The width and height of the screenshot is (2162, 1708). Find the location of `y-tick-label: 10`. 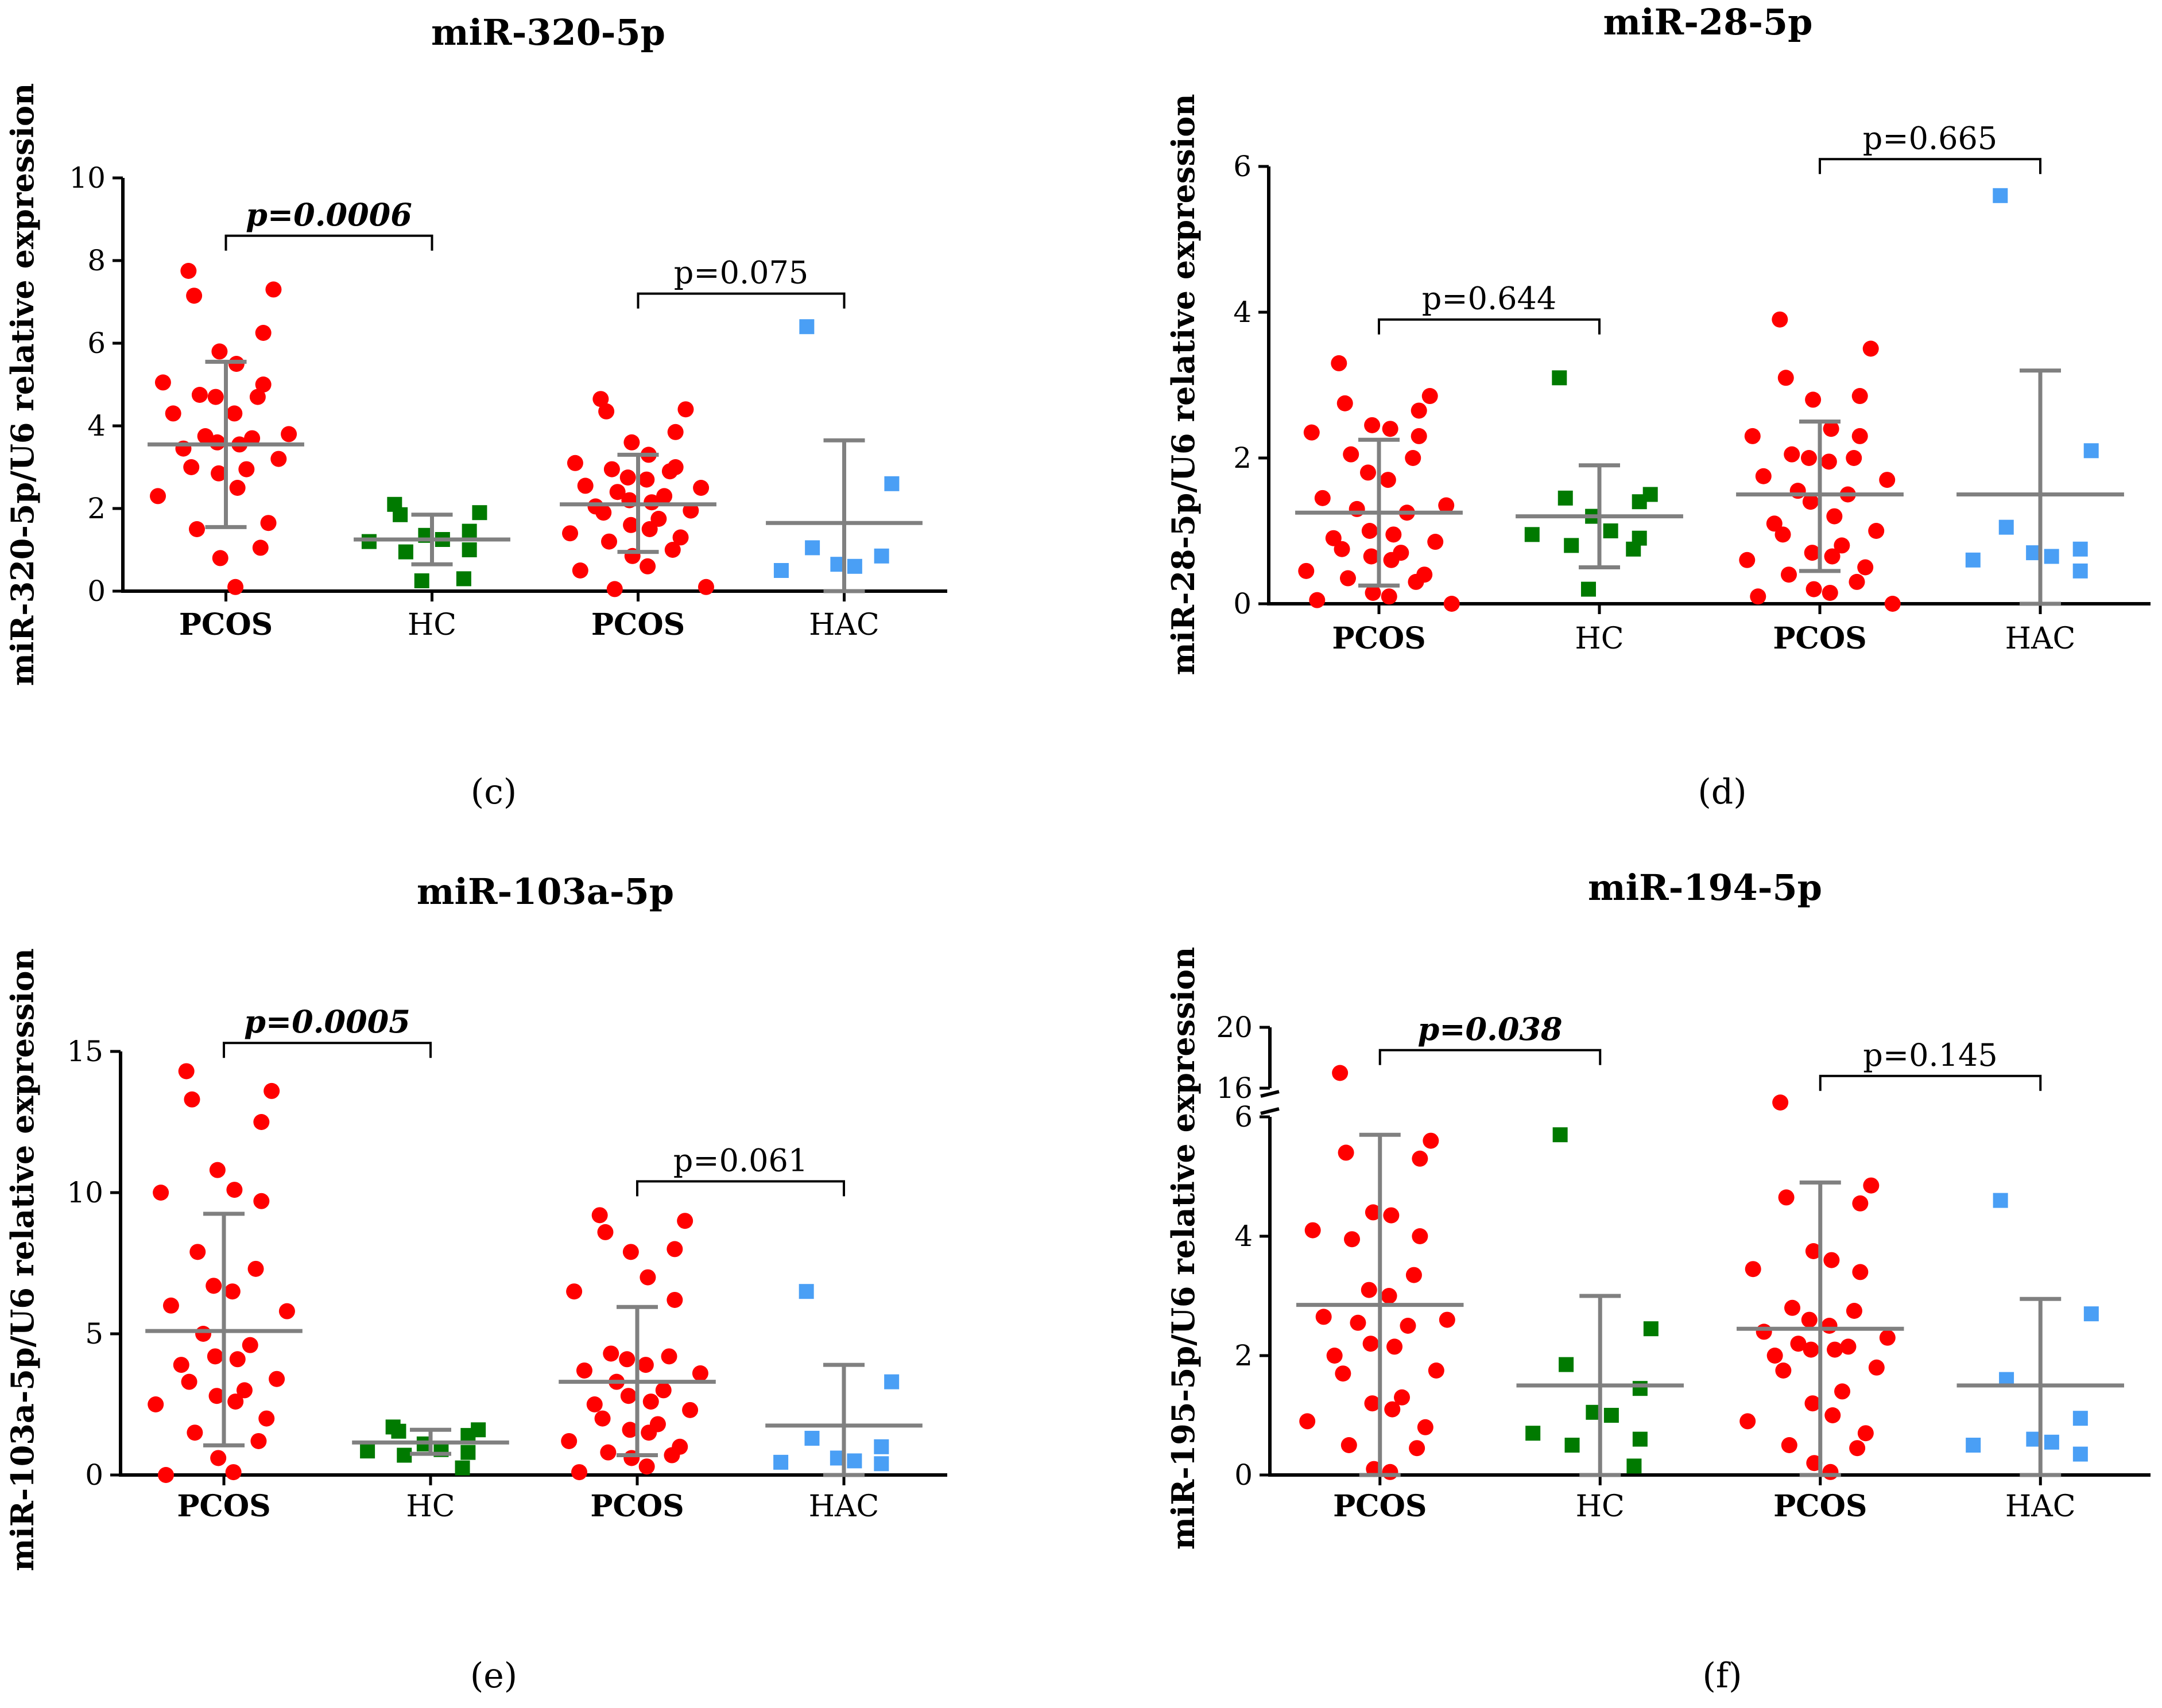

y-tick-label: 10 is located at coordinates (87, 178).